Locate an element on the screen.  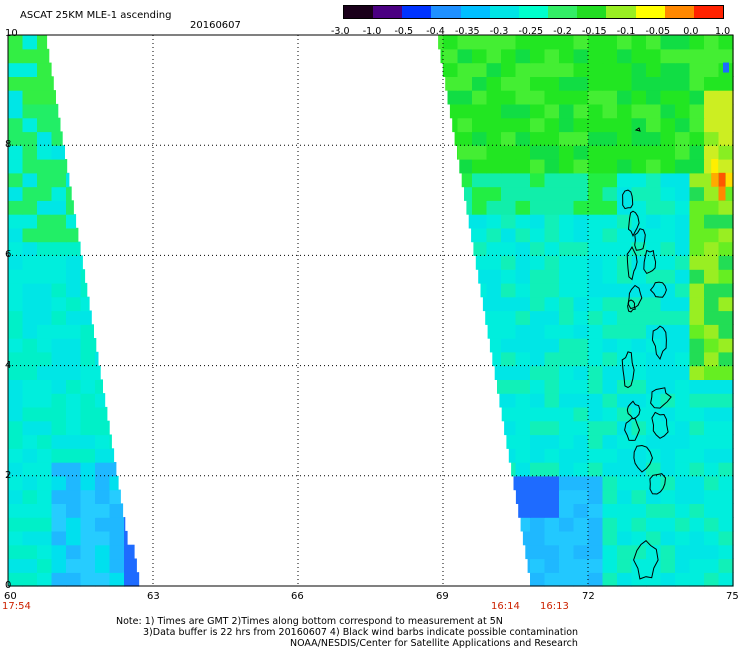
color-scale-label: -0.5 is located at coordinates (404, 31).